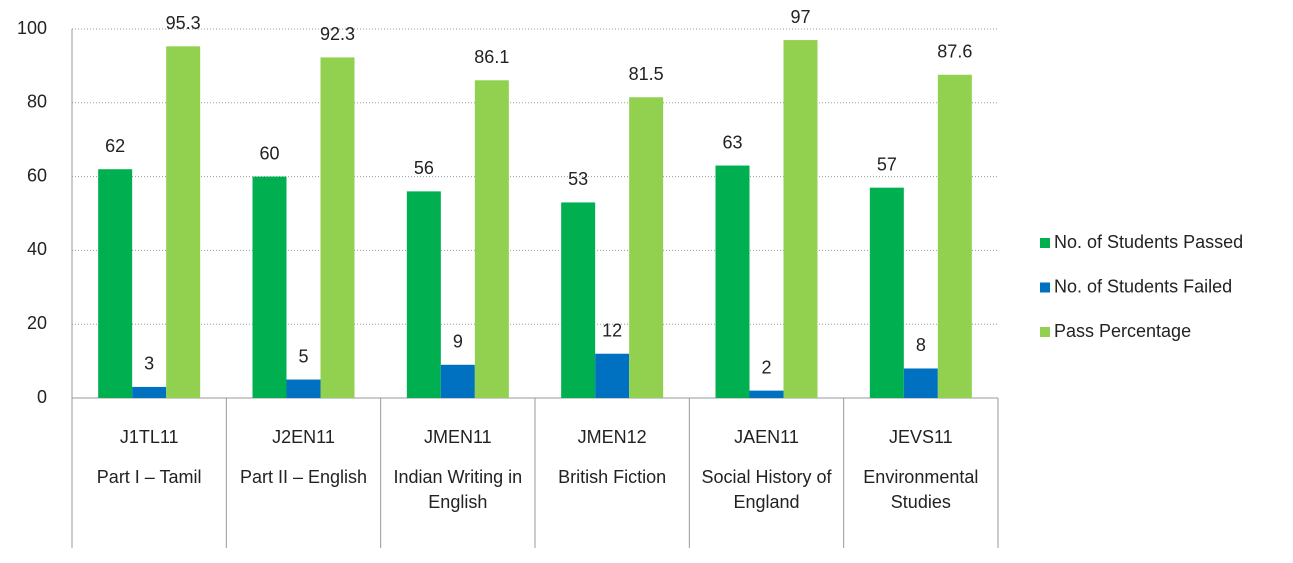 This screenshot has width=1293, height=563. Describe the element at coordinates (115, 146) in the screenshot. I see `data-label: 62` at that location.